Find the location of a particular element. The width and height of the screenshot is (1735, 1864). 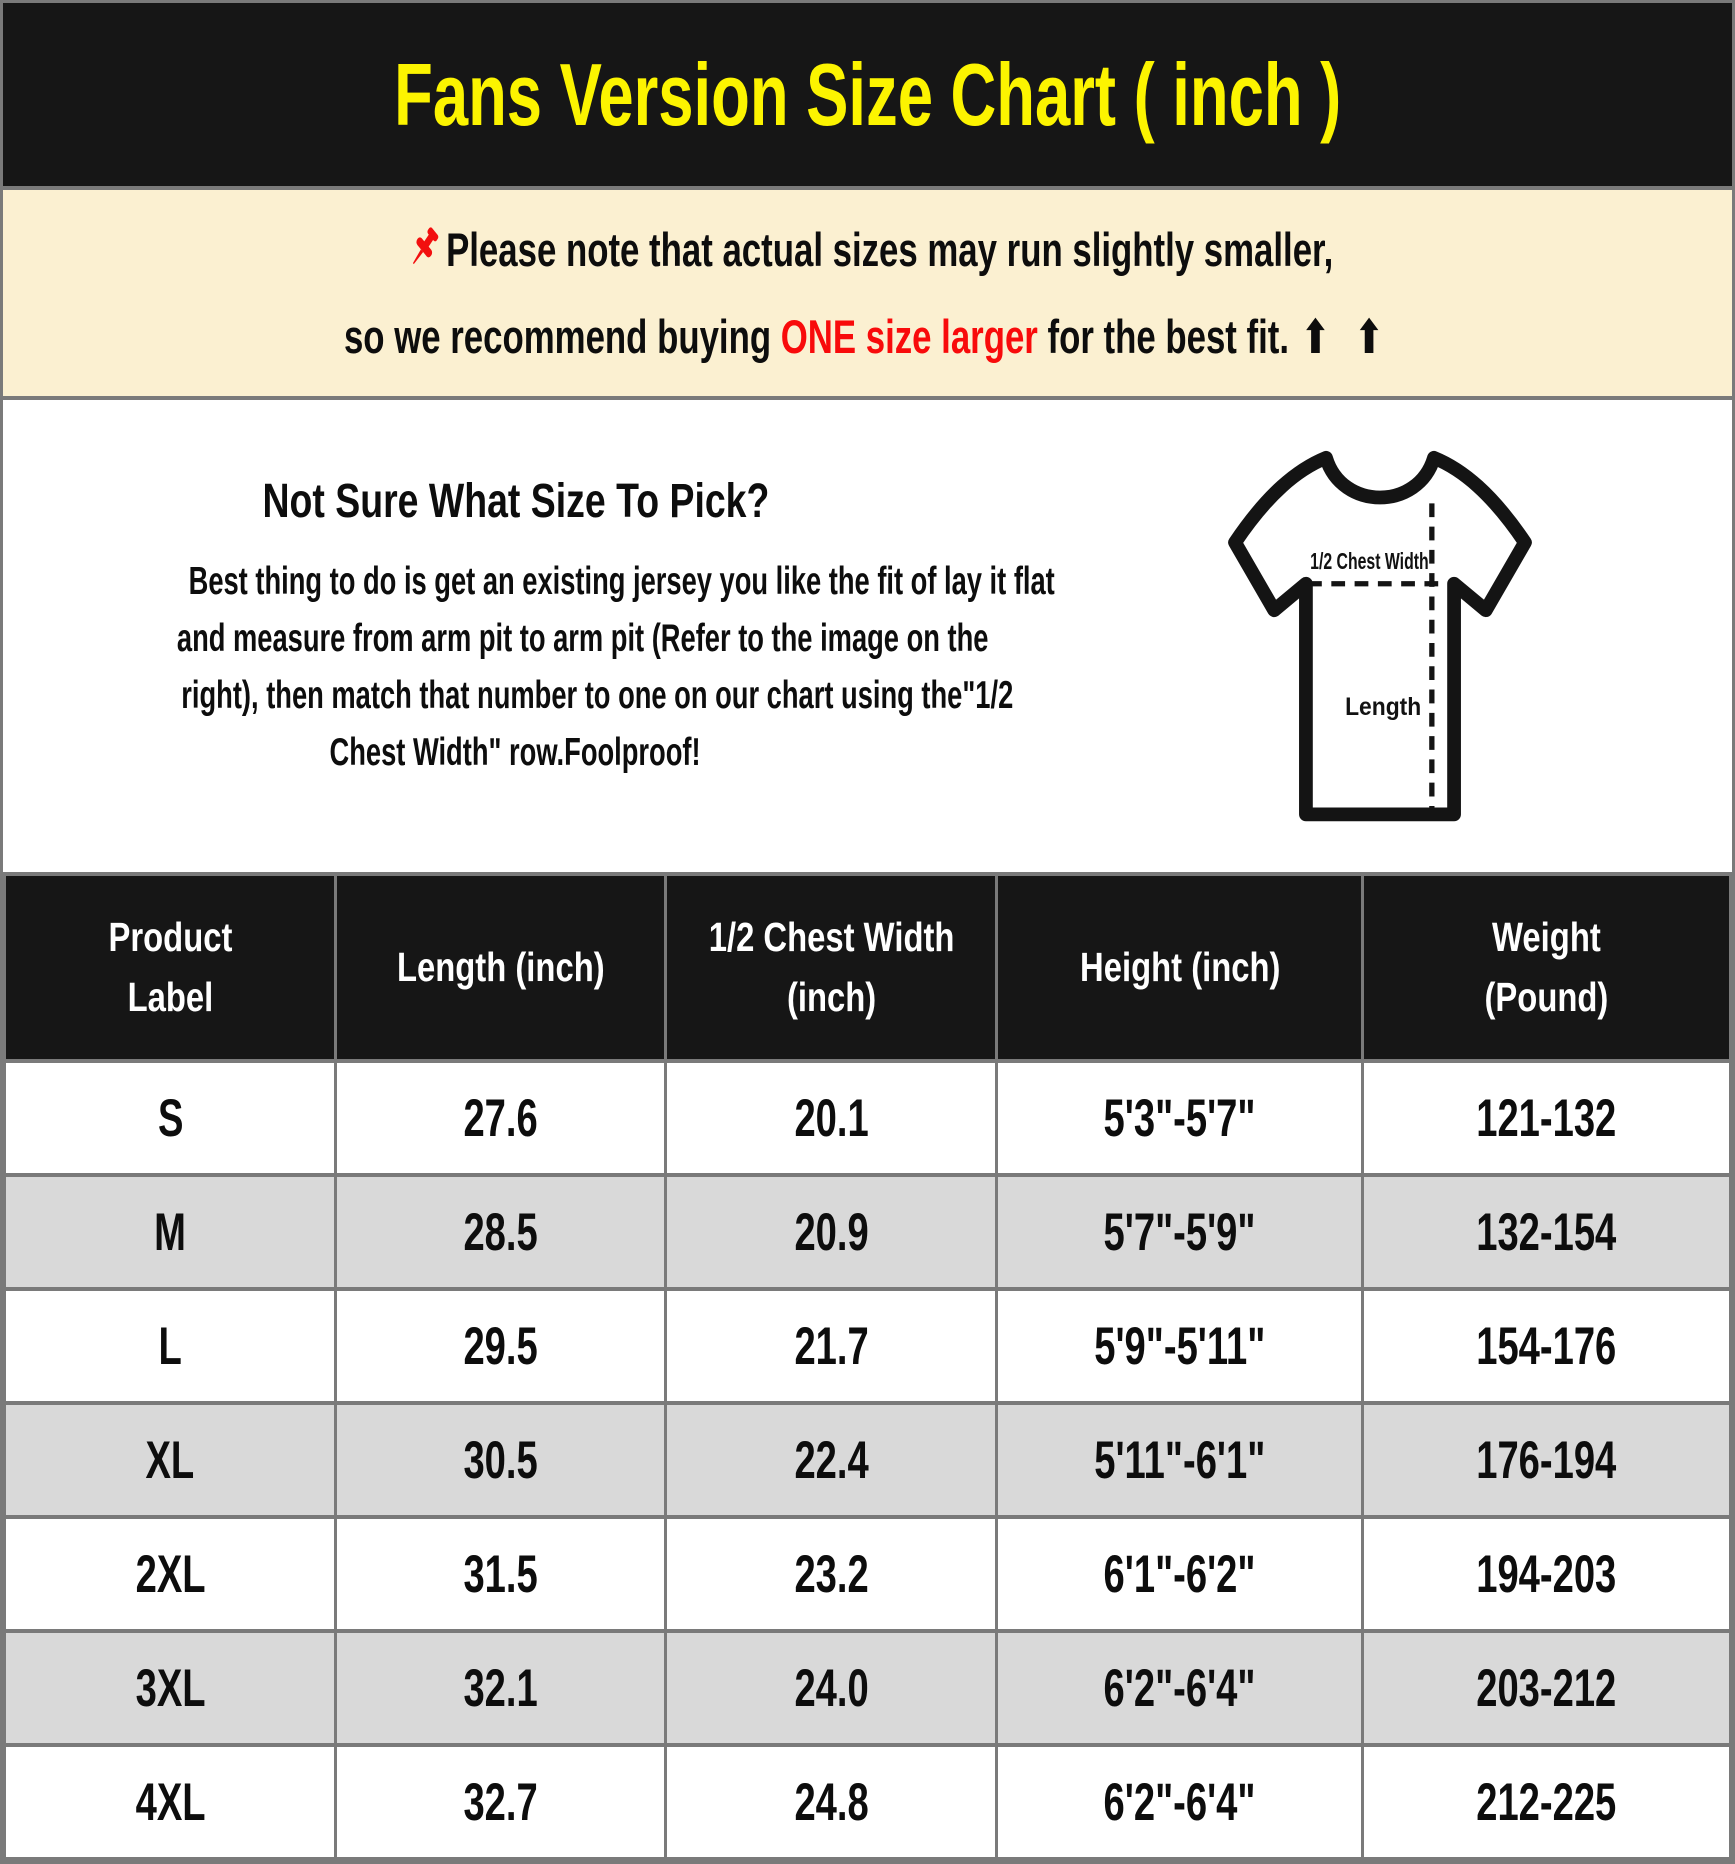

chest-value: 21.7 is located at coordinates (831, 1346).